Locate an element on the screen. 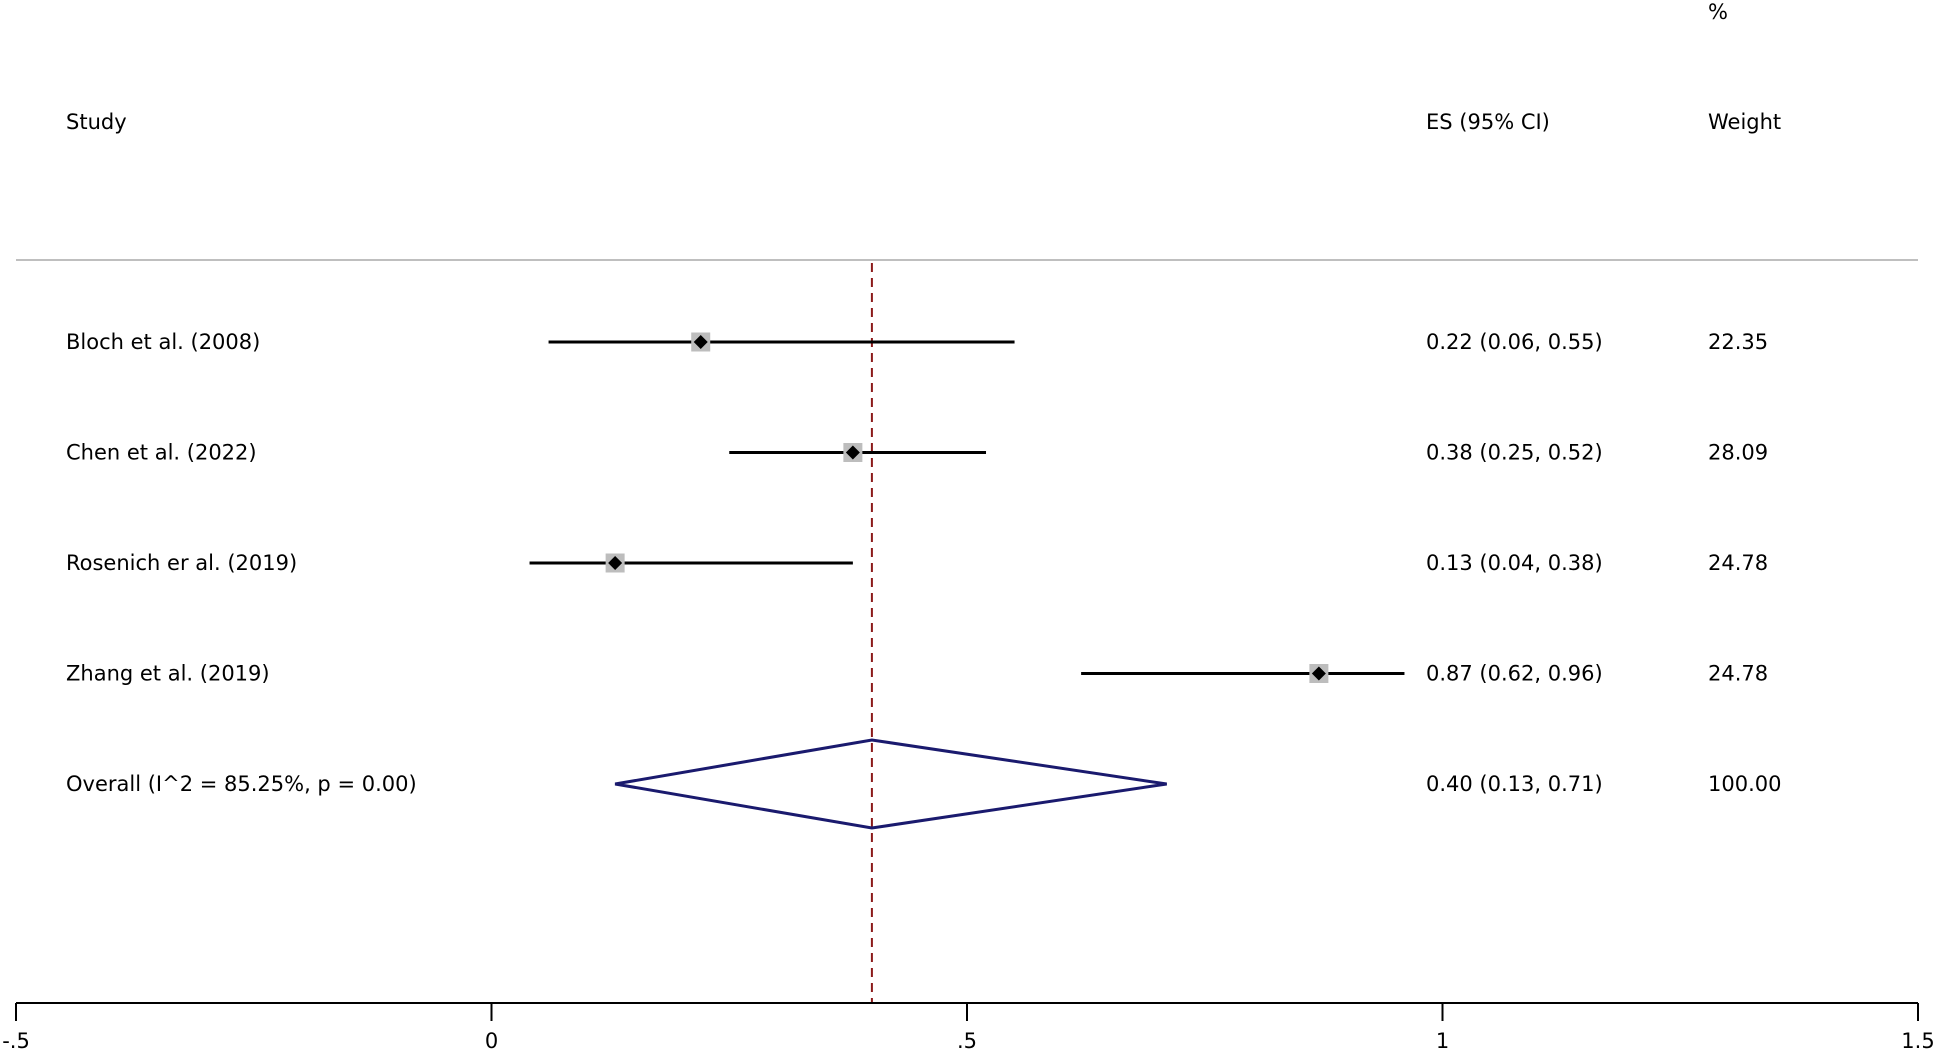  es-ci-value: 0.38 (0.25, 0.52) is located at coordinates (1514, 453).